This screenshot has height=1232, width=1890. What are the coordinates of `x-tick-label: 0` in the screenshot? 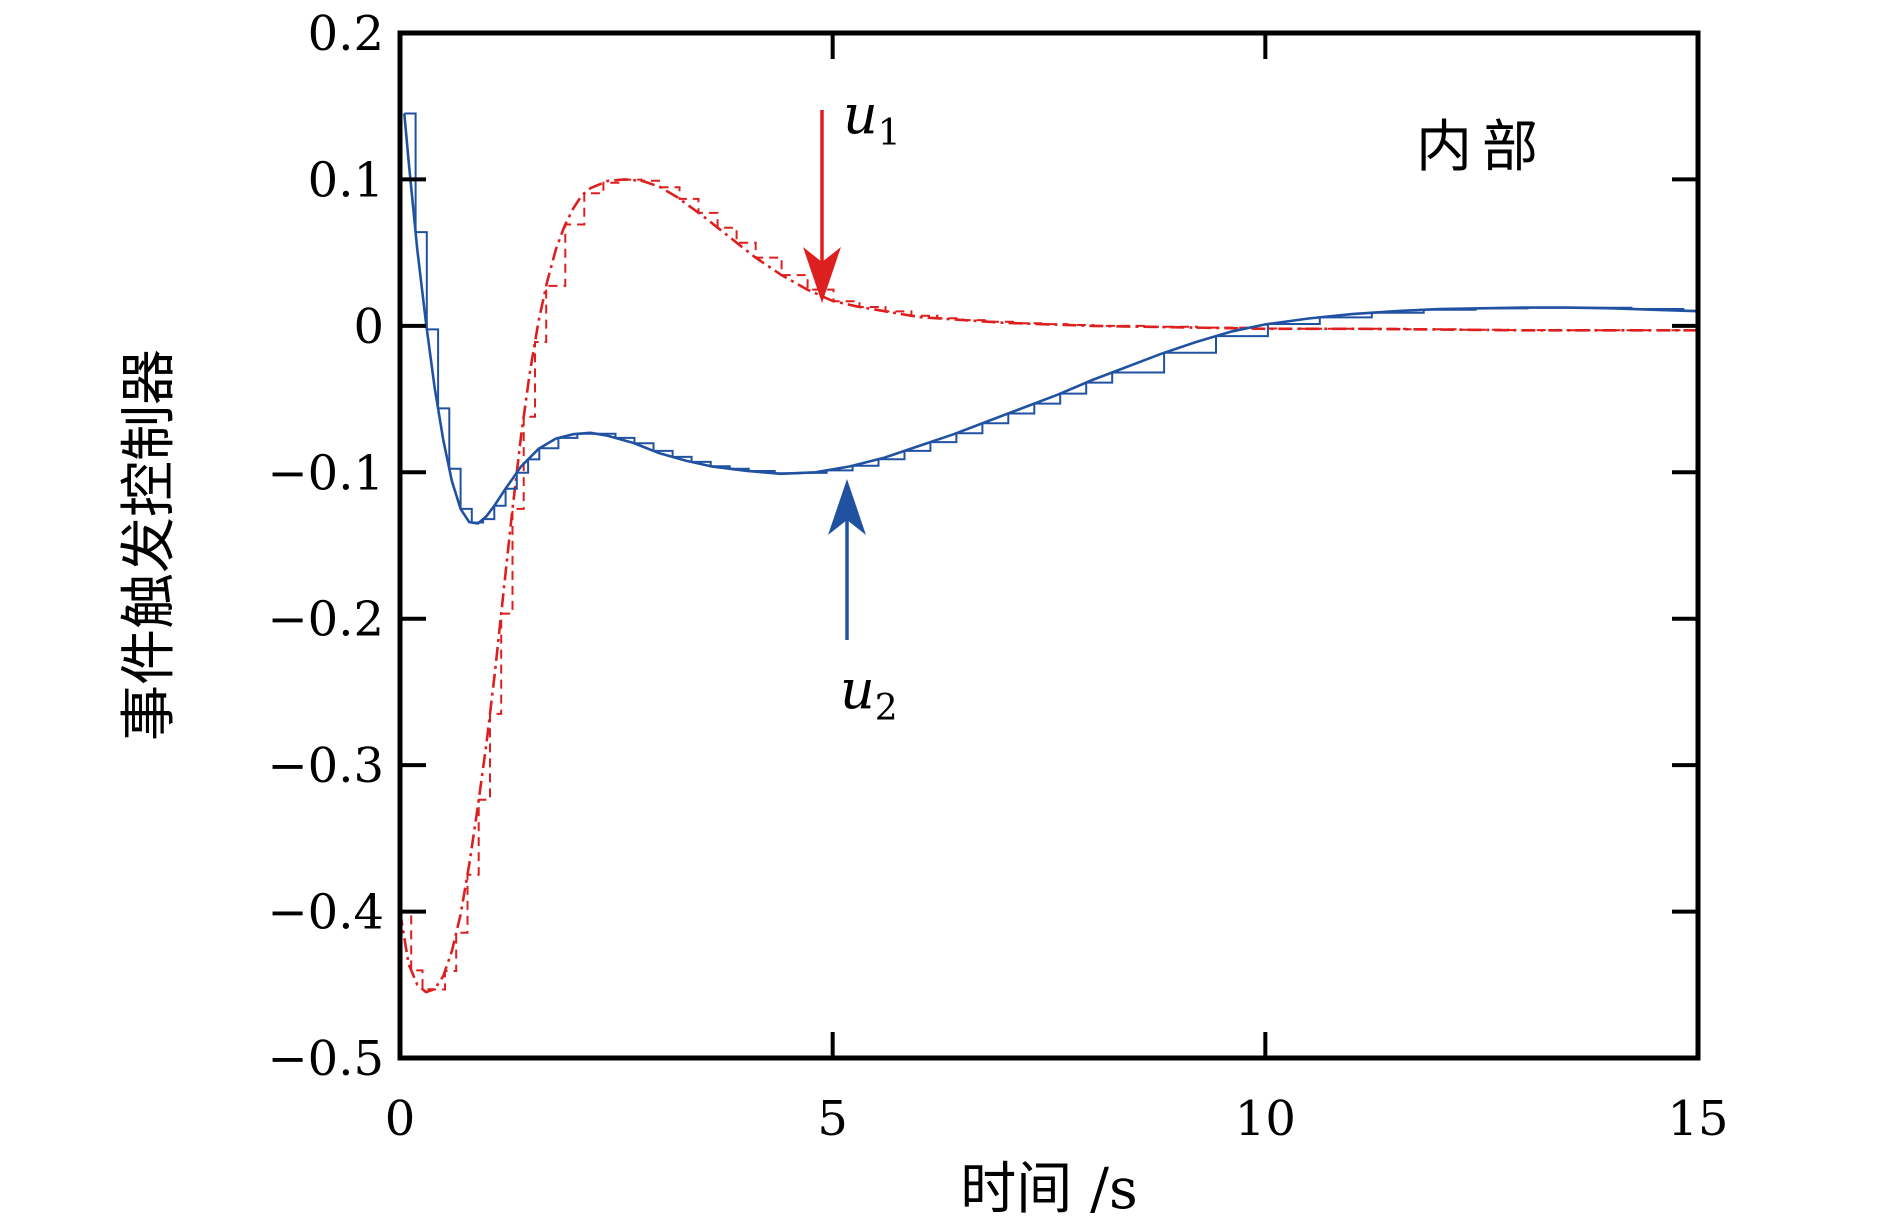 It's located at (400, 1119).